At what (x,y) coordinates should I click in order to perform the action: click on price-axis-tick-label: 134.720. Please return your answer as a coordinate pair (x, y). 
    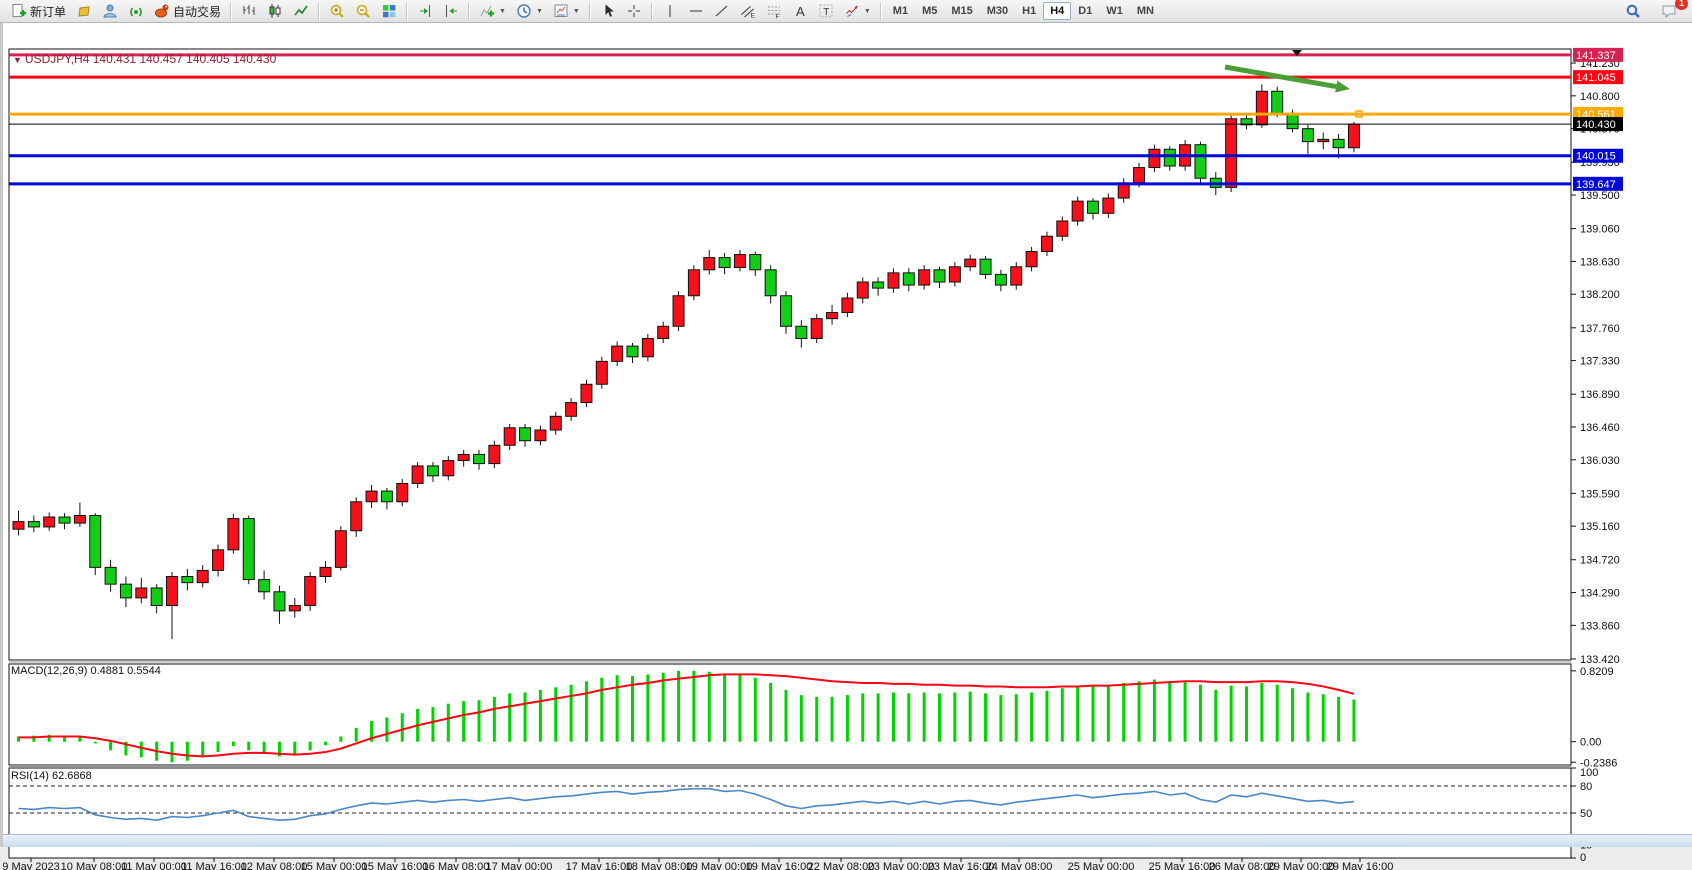
    Looking at the image, I should click on (1600, 561).